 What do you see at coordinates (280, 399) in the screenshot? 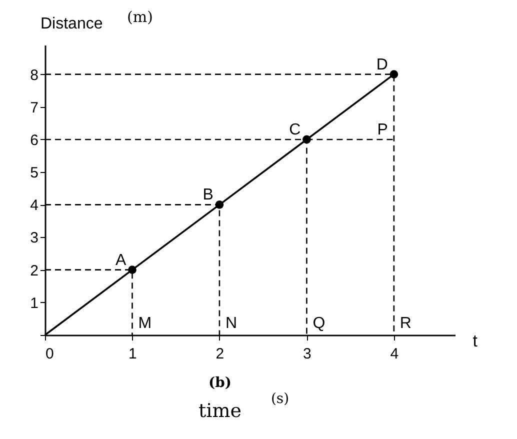
I see `text: (s)` at bounding box center [280, 399].